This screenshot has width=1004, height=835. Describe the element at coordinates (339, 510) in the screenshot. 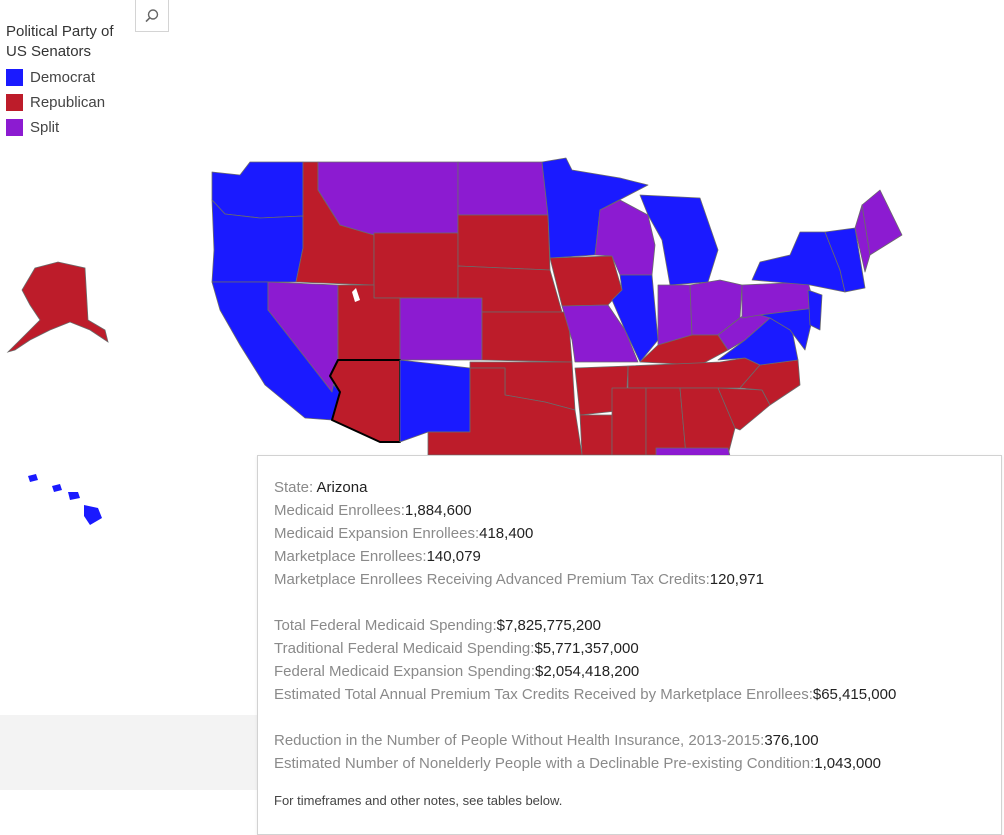

I see `tooltip-label: Medicaid Enrollees:` at that location.